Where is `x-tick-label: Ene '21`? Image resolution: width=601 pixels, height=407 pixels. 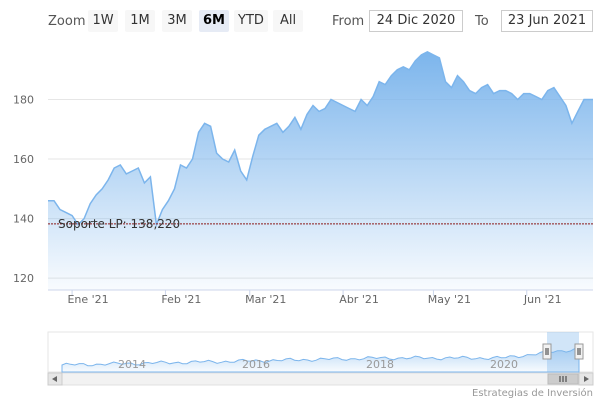 x-tick-label: Ene '21 is located at coordinates (87, 299).